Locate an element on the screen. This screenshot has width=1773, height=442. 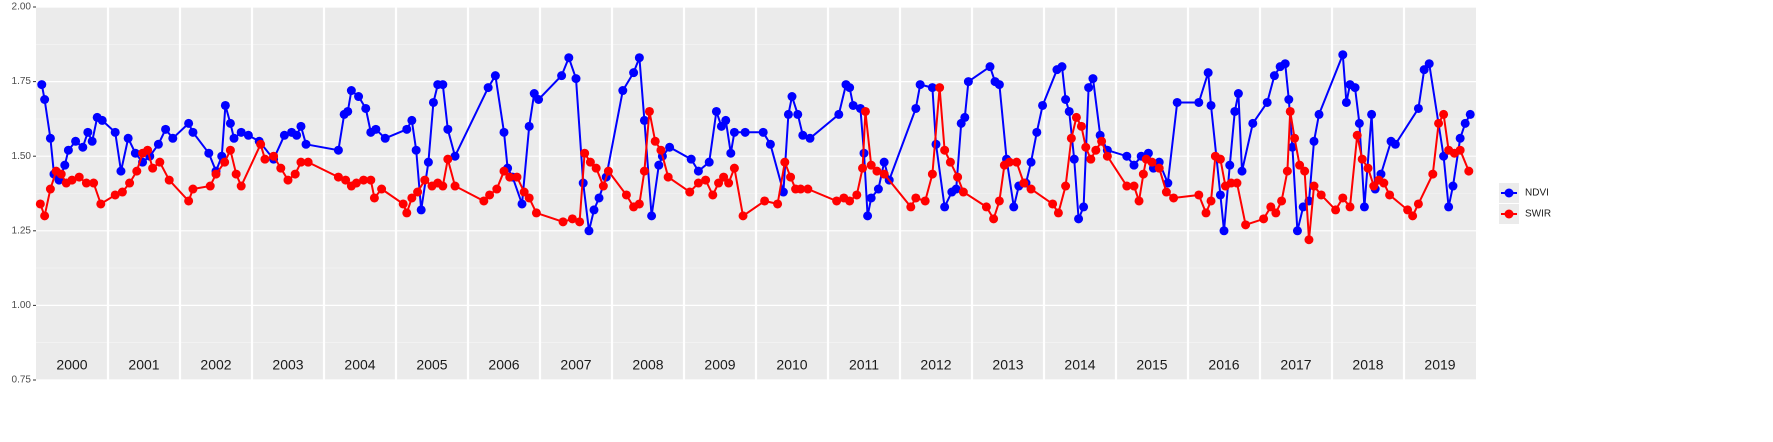
y-tick-label: 0.75 is located at coordinates (22, 380).